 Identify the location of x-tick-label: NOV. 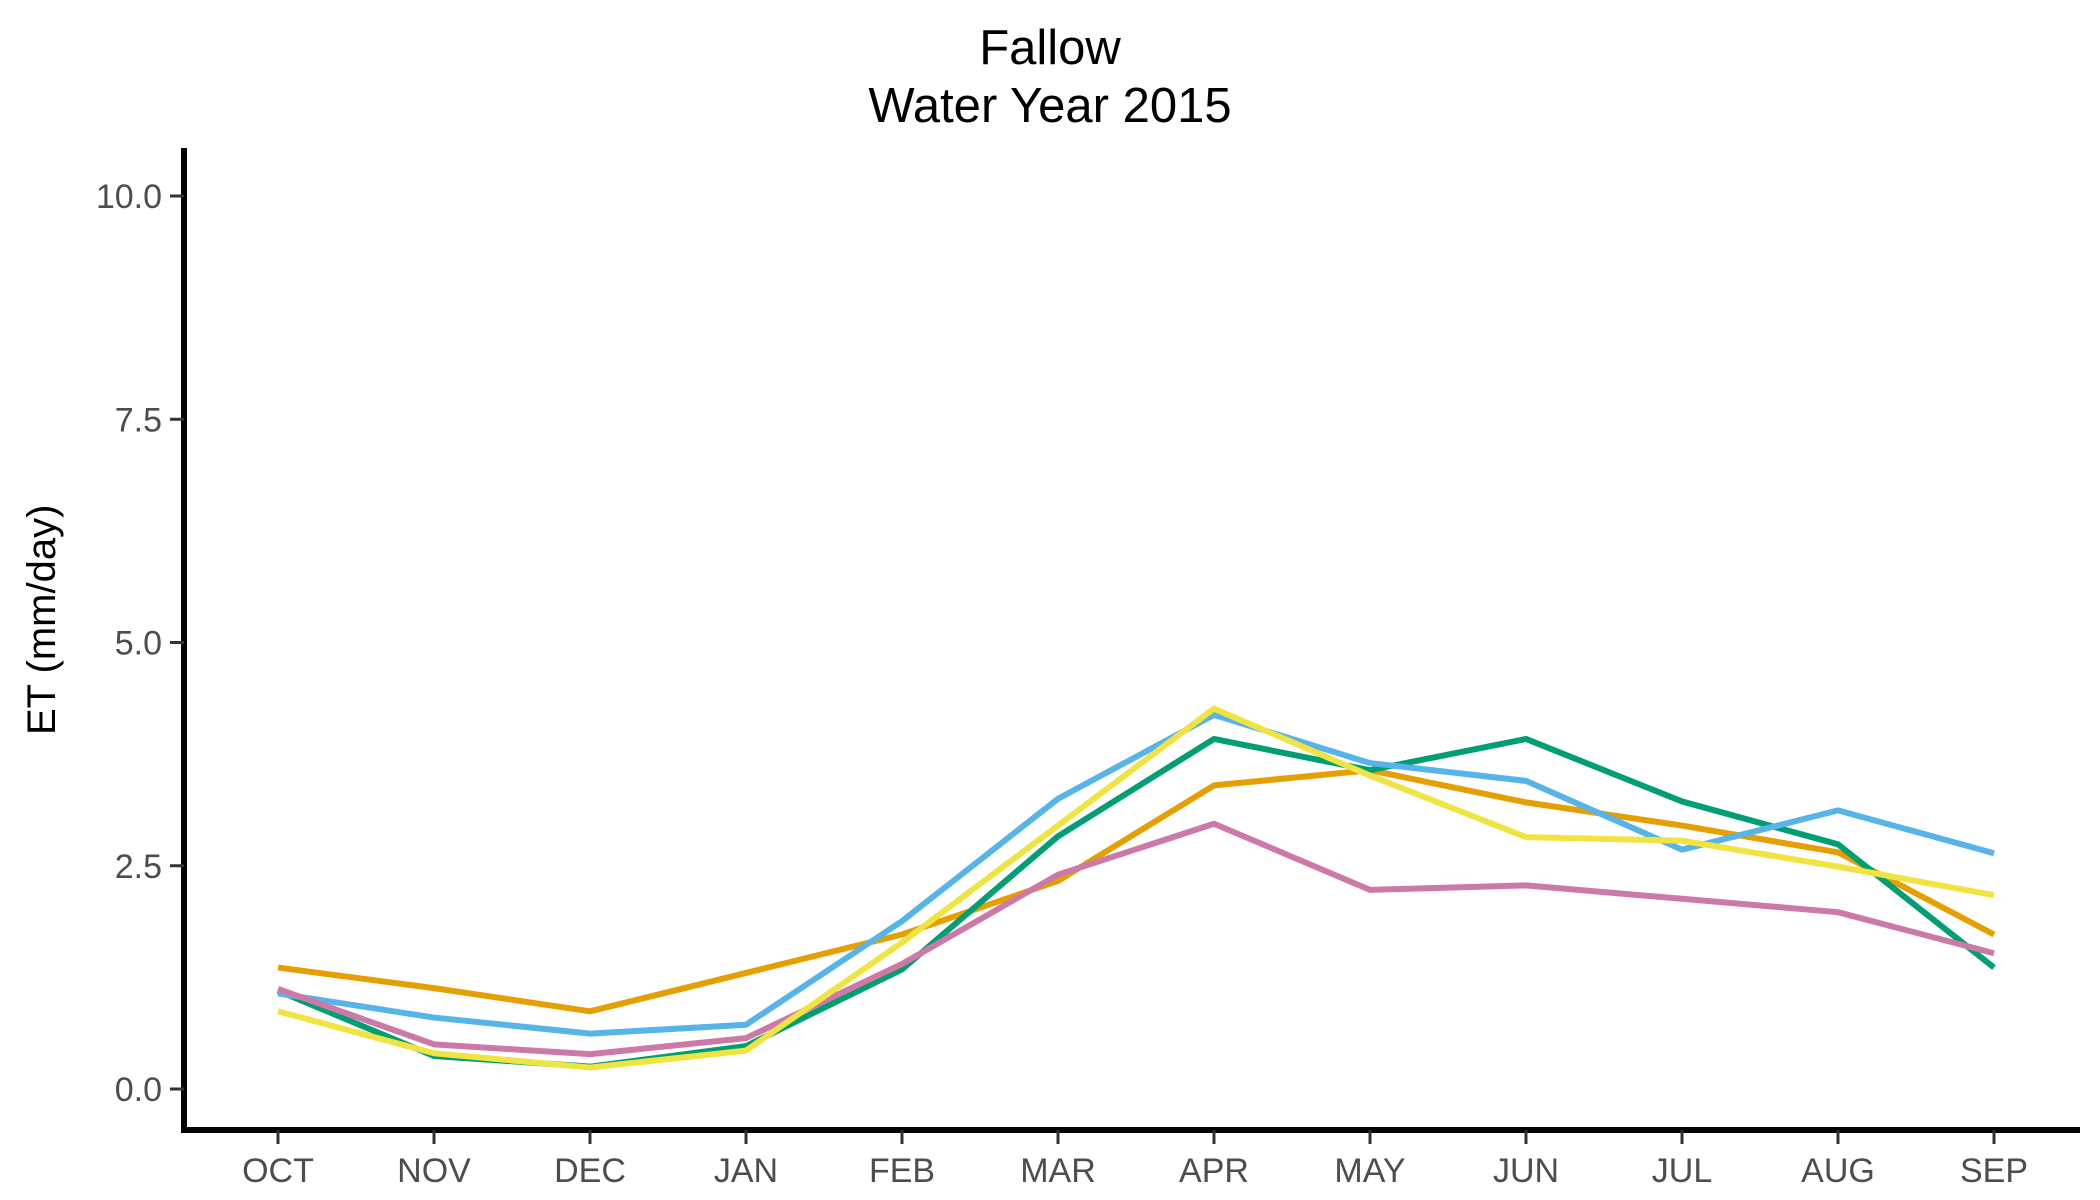
(434, 1171).